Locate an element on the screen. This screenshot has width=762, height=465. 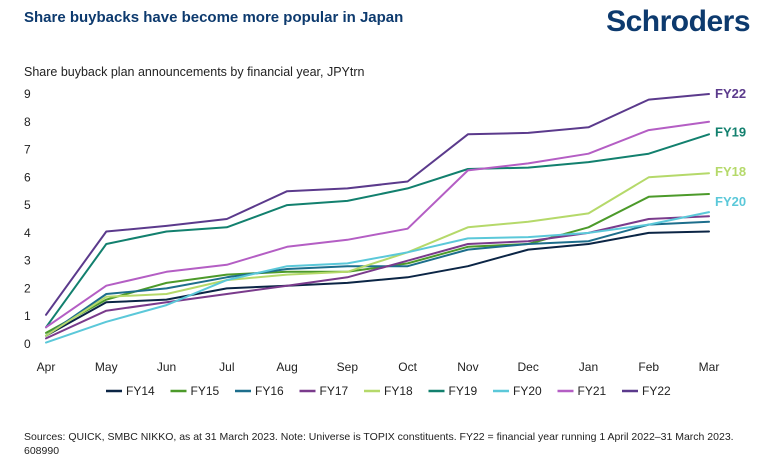
y-axis-ticks: 0 1 2 3 4 5 6 7 8 9 is located at coordinates (27, 219).